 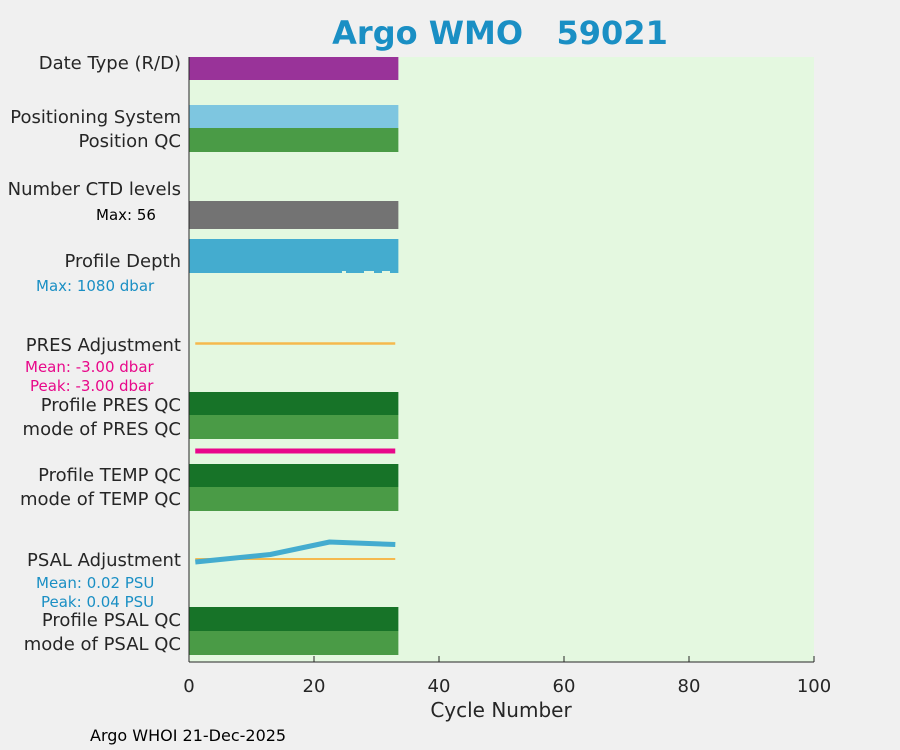 What do you see at coordinates (129, 141) in the screenshot?
I see `row-label-position-qc: Position QC` at bounding box center [129, 141].